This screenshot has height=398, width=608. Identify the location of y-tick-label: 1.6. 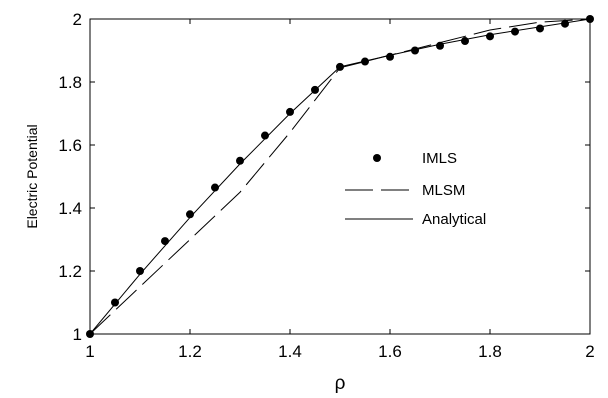
(70, 145).